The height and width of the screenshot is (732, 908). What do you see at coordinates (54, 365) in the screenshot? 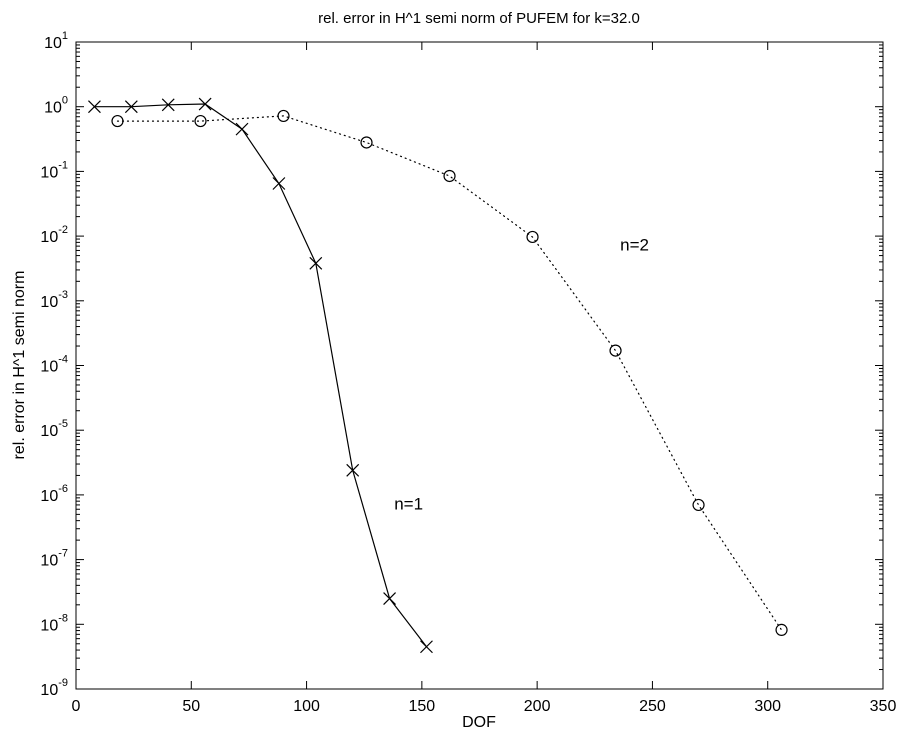
I see `y-tick-label: 10⁻⁴` at bounding box center [54, 365].